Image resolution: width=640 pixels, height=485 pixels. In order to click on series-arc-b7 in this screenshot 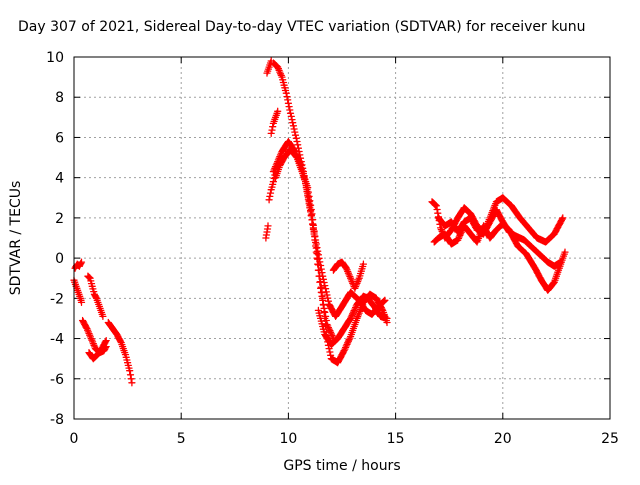, I will do `click(331, 256)`.